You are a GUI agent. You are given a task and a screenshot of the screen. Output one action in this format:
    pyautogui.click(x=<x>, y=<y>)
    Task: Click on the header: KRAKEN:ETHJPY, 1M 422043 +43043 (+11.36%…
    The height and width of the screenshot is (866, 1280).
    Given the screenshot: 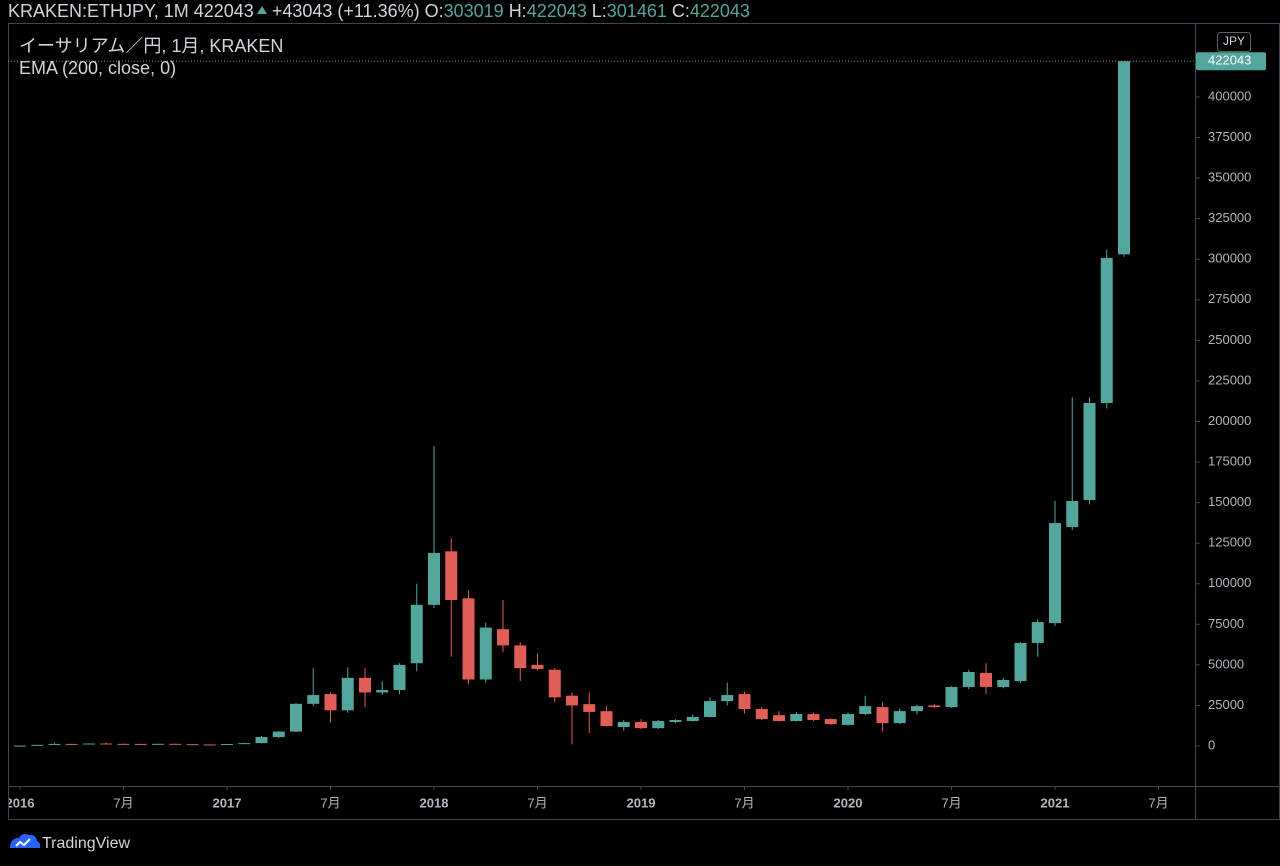 What is the action you would take?
    pyautogui.click(x=381, y=11)
    